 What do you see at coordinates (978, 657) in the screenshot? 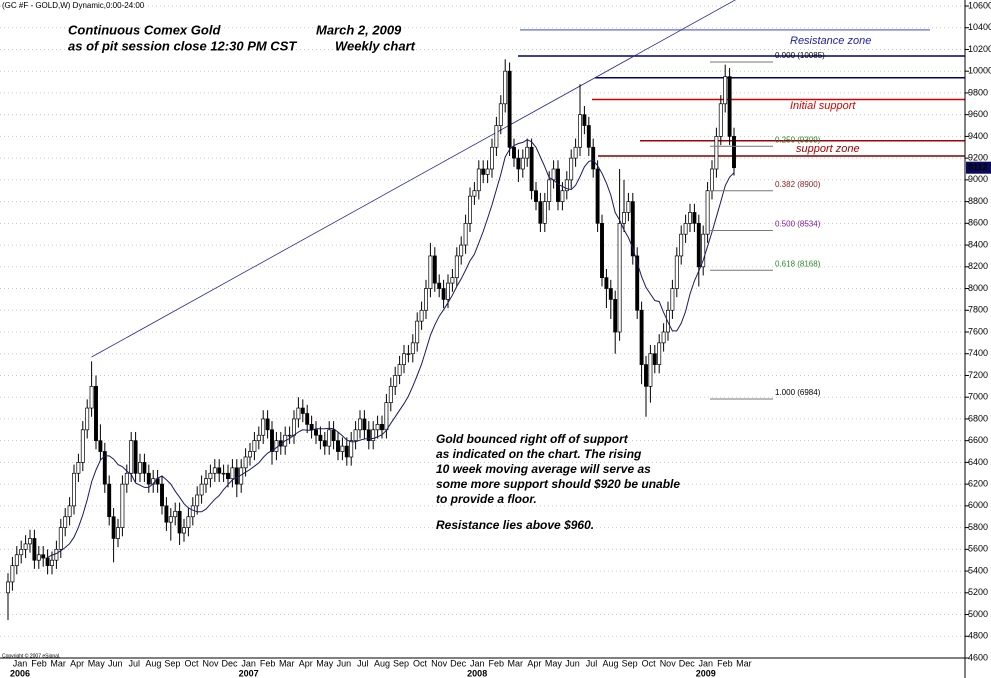
I see `y-tick-label: 4600` at bounding box center [978, 657].